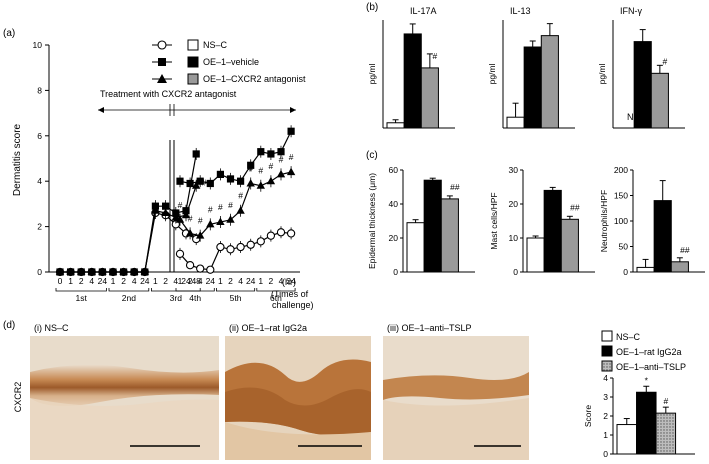  Describe the element at coordinates (651, 367) in the screenshot. I see `legend-d-tslp: OE–1–anti–TSLP` at that location.